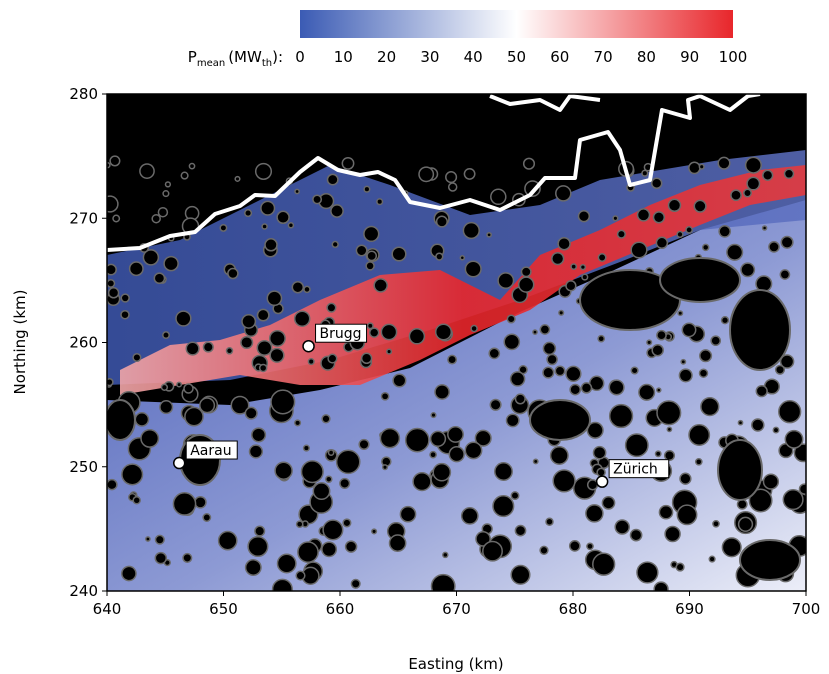 The height and width of the screenshot is (674, 829). I want to click on y-tick-label: 270, so click(83, 218).